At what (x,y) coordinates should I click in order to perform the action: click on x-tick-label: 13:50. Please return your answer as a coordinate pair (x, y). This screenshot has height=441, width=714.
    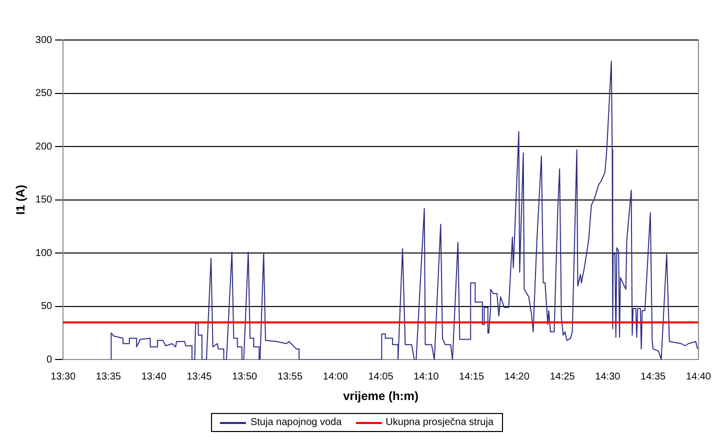
    Looking at the image, I should click on (245, 376).